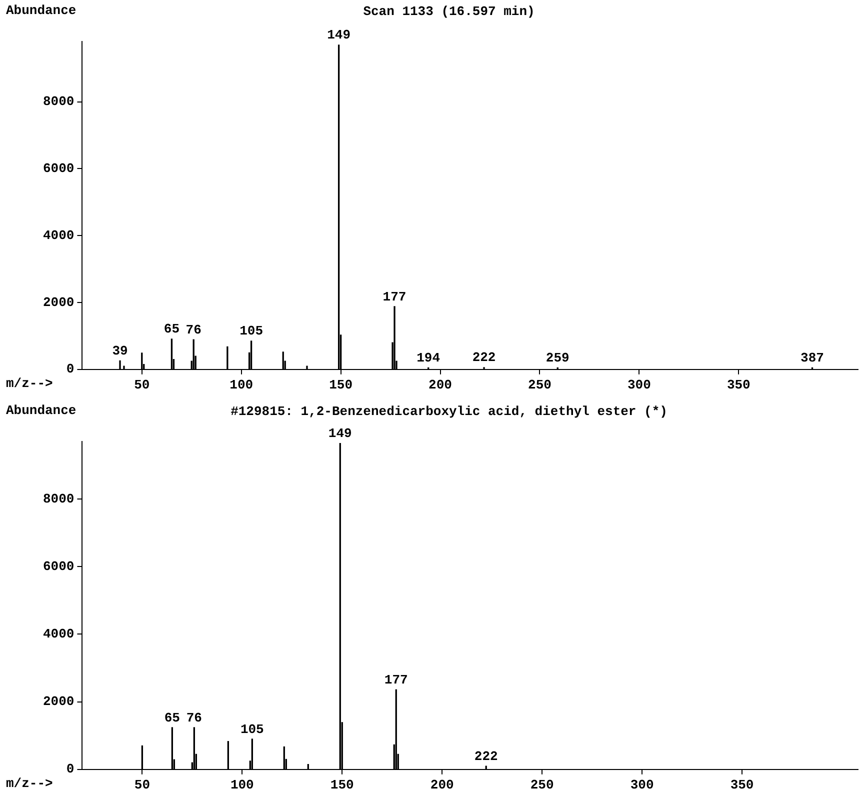 The image size is (868, 809). What do you see at coordinates (812, 358) in the screenshot?
I see `annotation: 387` at bounding box center [812, 358].